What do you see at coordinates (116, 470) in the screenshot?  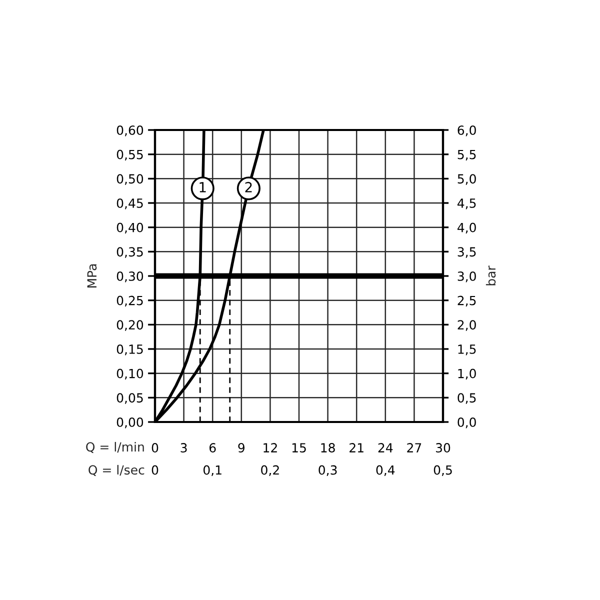 I see `x2-axis-title: Q = l/sec` at bounding box center [116, 470].